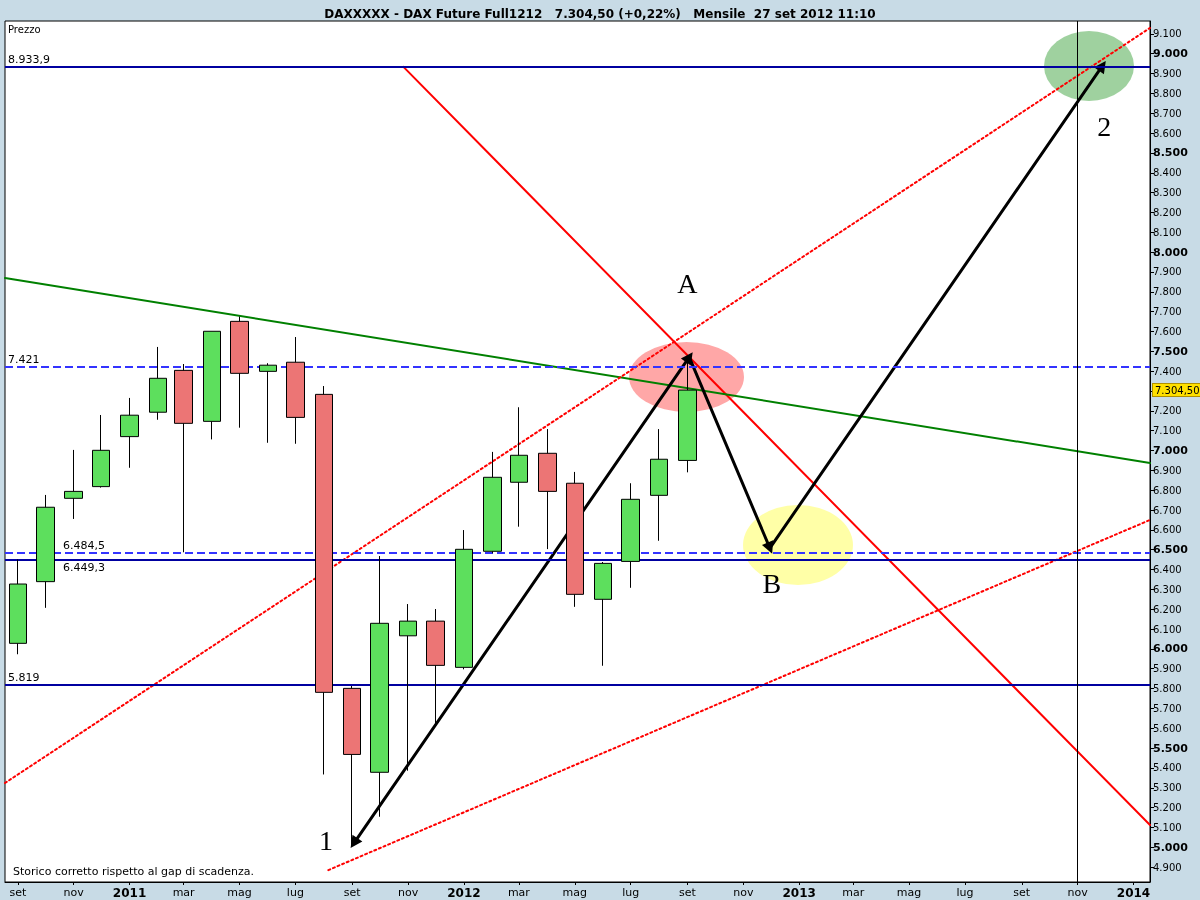 This screenshot has width=1200, height=900. Describe the element at coordinates (772, 583) in the screenshot. I see `annotation: B` at that location.